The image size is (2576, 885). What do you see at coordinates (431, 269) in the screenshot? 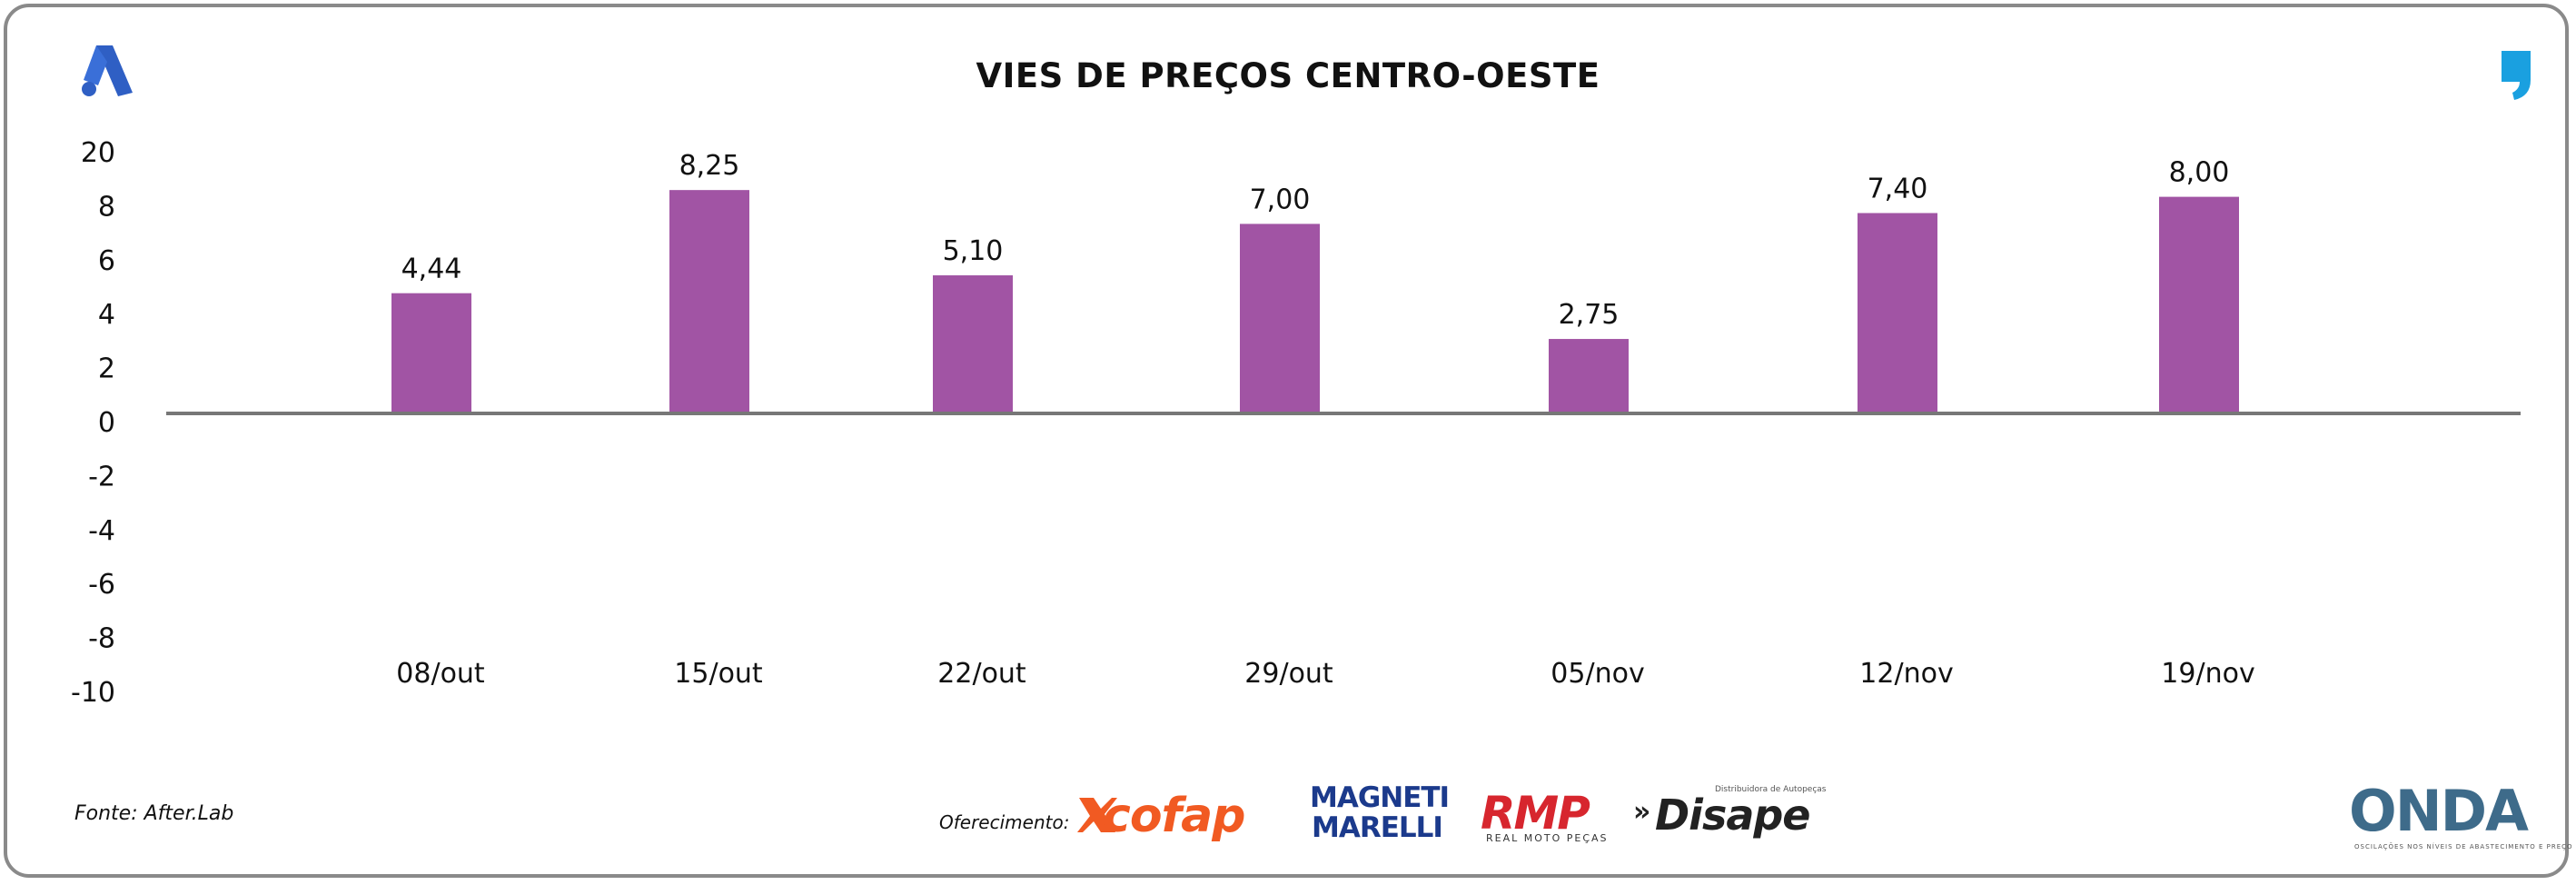
I see `bar-value-label: 4,44` at bounding box center [431, 269].